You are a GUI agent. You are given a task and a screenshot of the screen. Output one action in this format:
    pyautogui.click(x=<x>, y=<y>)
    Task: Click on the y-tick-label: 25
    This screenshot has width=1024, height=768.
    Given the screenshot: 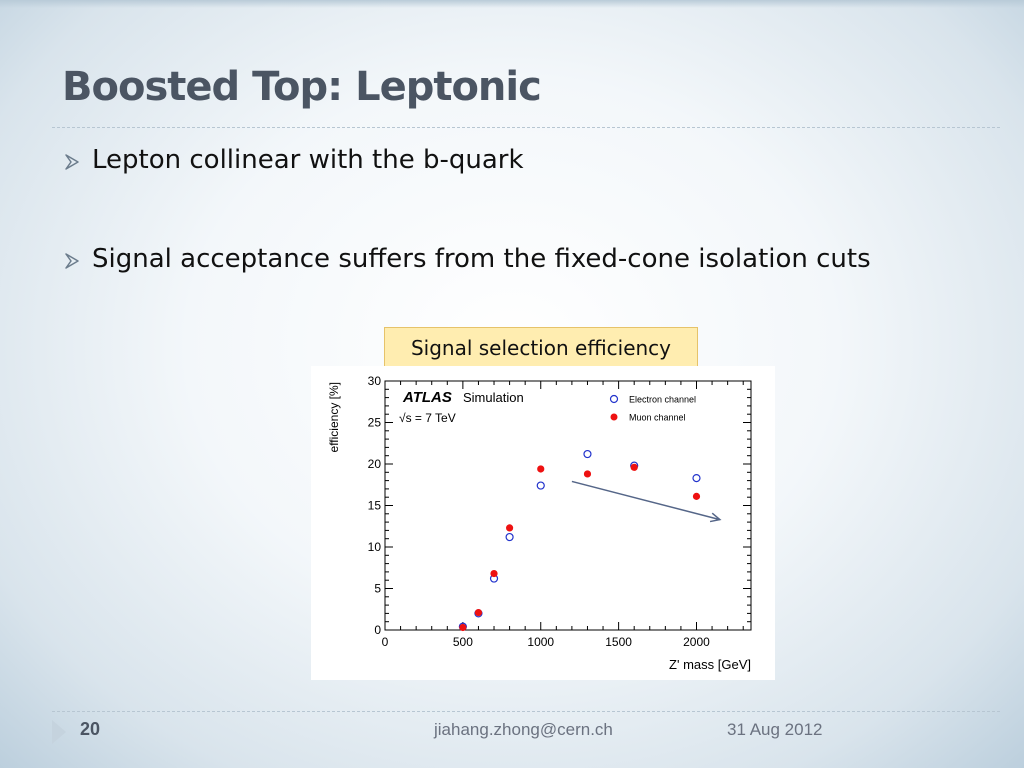 What is the action you would take?
    pyautogui.click(x=375, y=423)
    